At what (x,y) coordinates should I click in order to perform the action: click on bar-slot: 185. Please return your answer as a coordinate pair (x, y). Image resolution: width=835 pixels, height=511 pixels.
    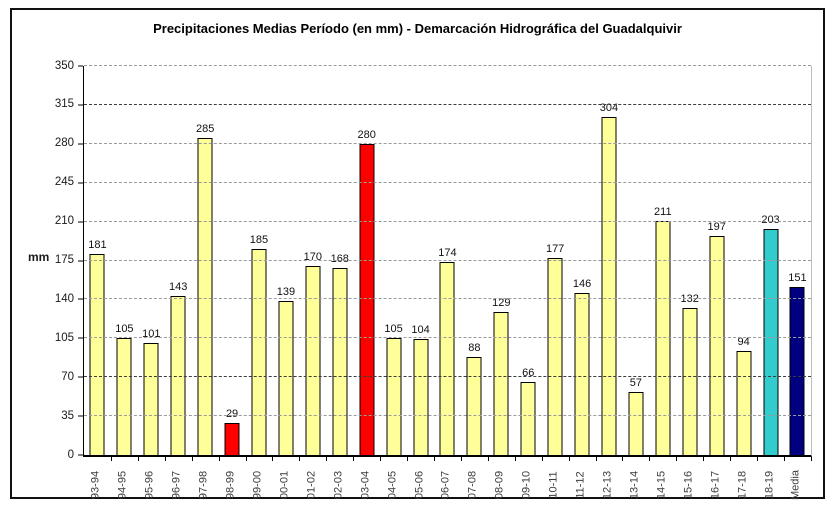
    Looking at the image, I should click on (260, 263).